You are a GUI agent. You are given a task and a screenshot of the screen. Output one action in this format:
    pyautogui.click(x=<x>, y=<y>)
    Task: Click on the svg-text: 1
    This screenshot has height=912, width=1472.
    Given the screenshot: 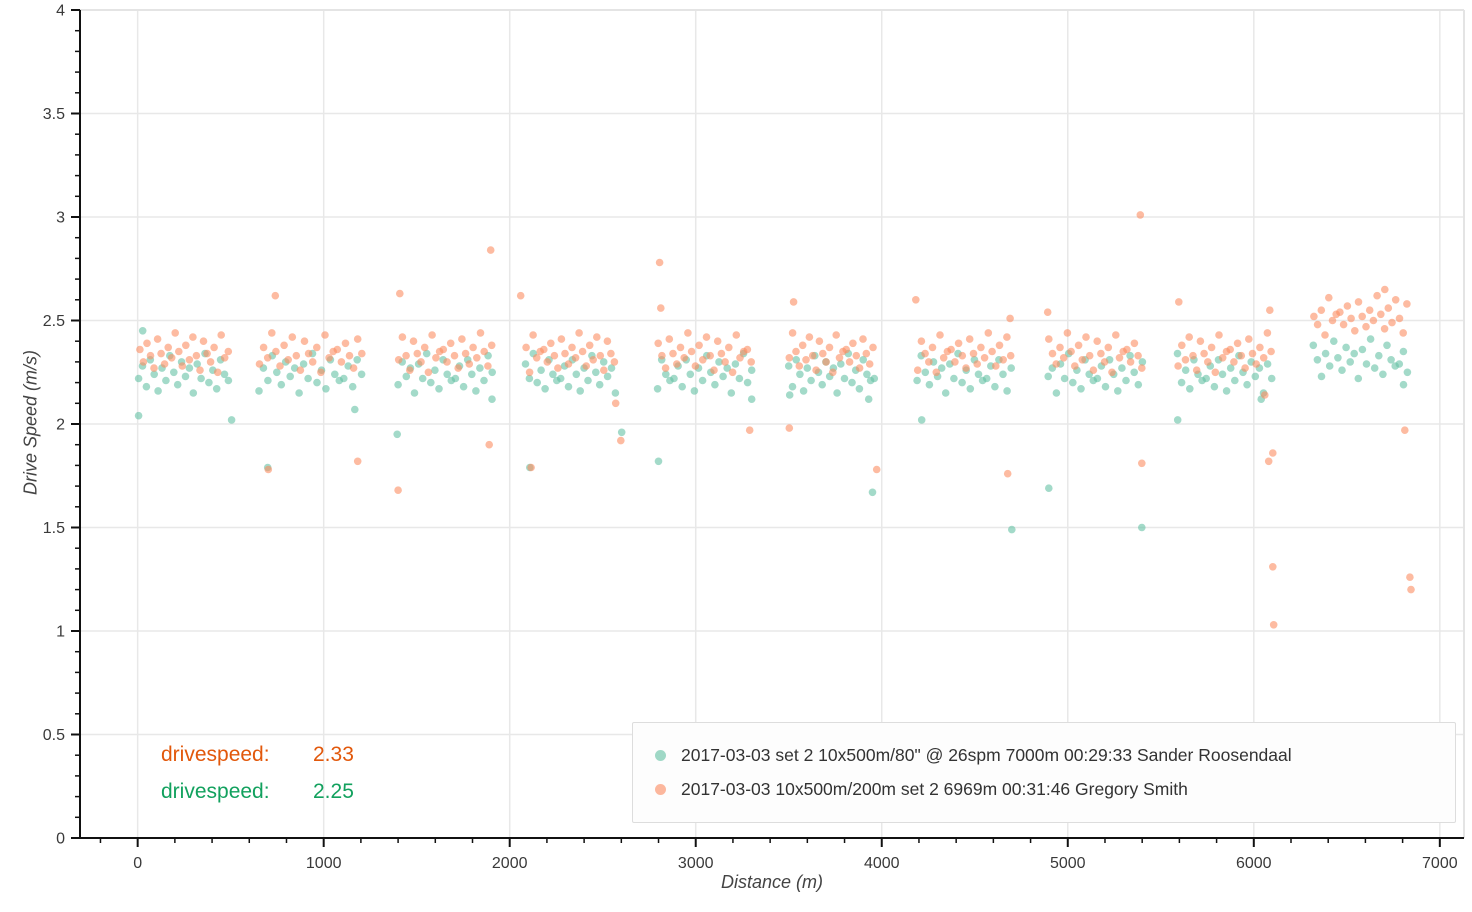 What is the action you would take?
    pyautogui.click(x=60, y=632)
    